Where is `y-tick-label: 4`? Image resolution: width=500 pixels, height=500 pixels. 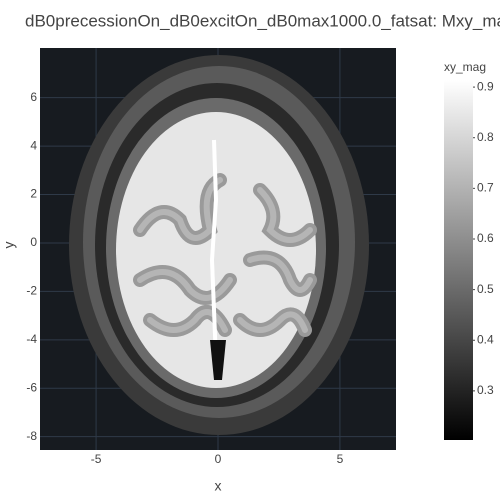 y-tick-label: 4 is located at coordinates (33, 145).